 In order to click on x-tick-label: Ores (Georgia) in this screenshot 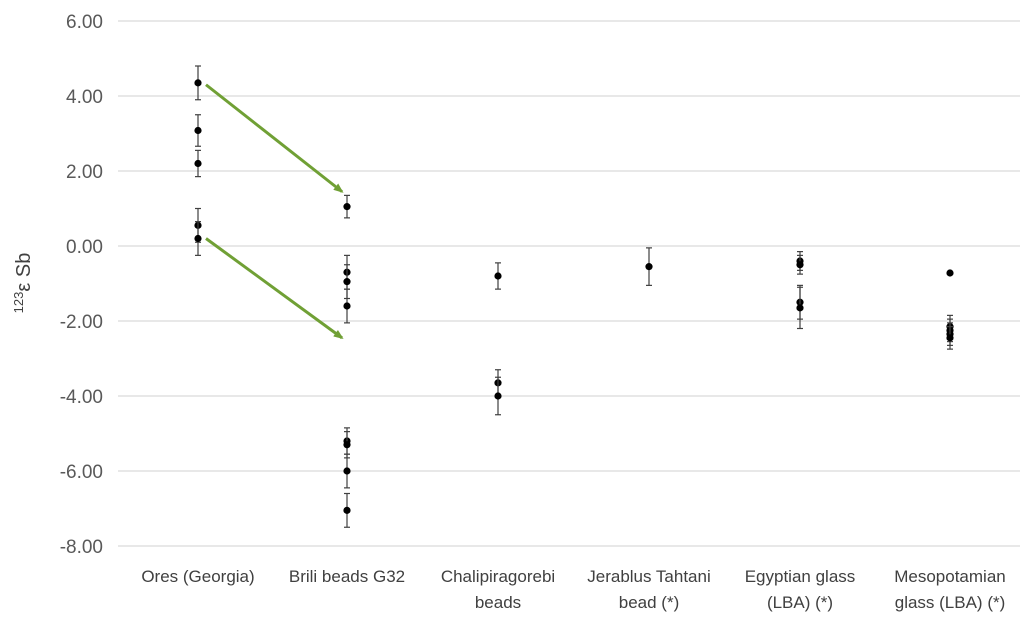, I will do `click(197, 576)`.